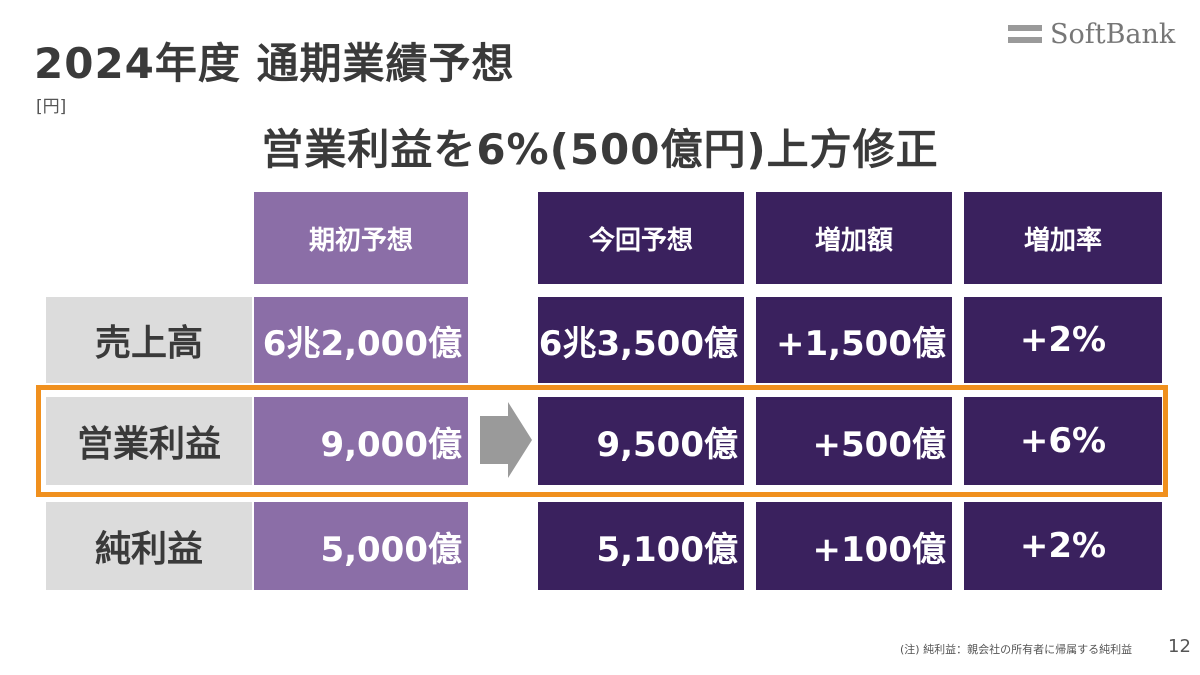  What do you see at coordinates (1063, 340) in the screenshot?
I see `revenue-rate: +2%` at bounding box center [1063, 340].